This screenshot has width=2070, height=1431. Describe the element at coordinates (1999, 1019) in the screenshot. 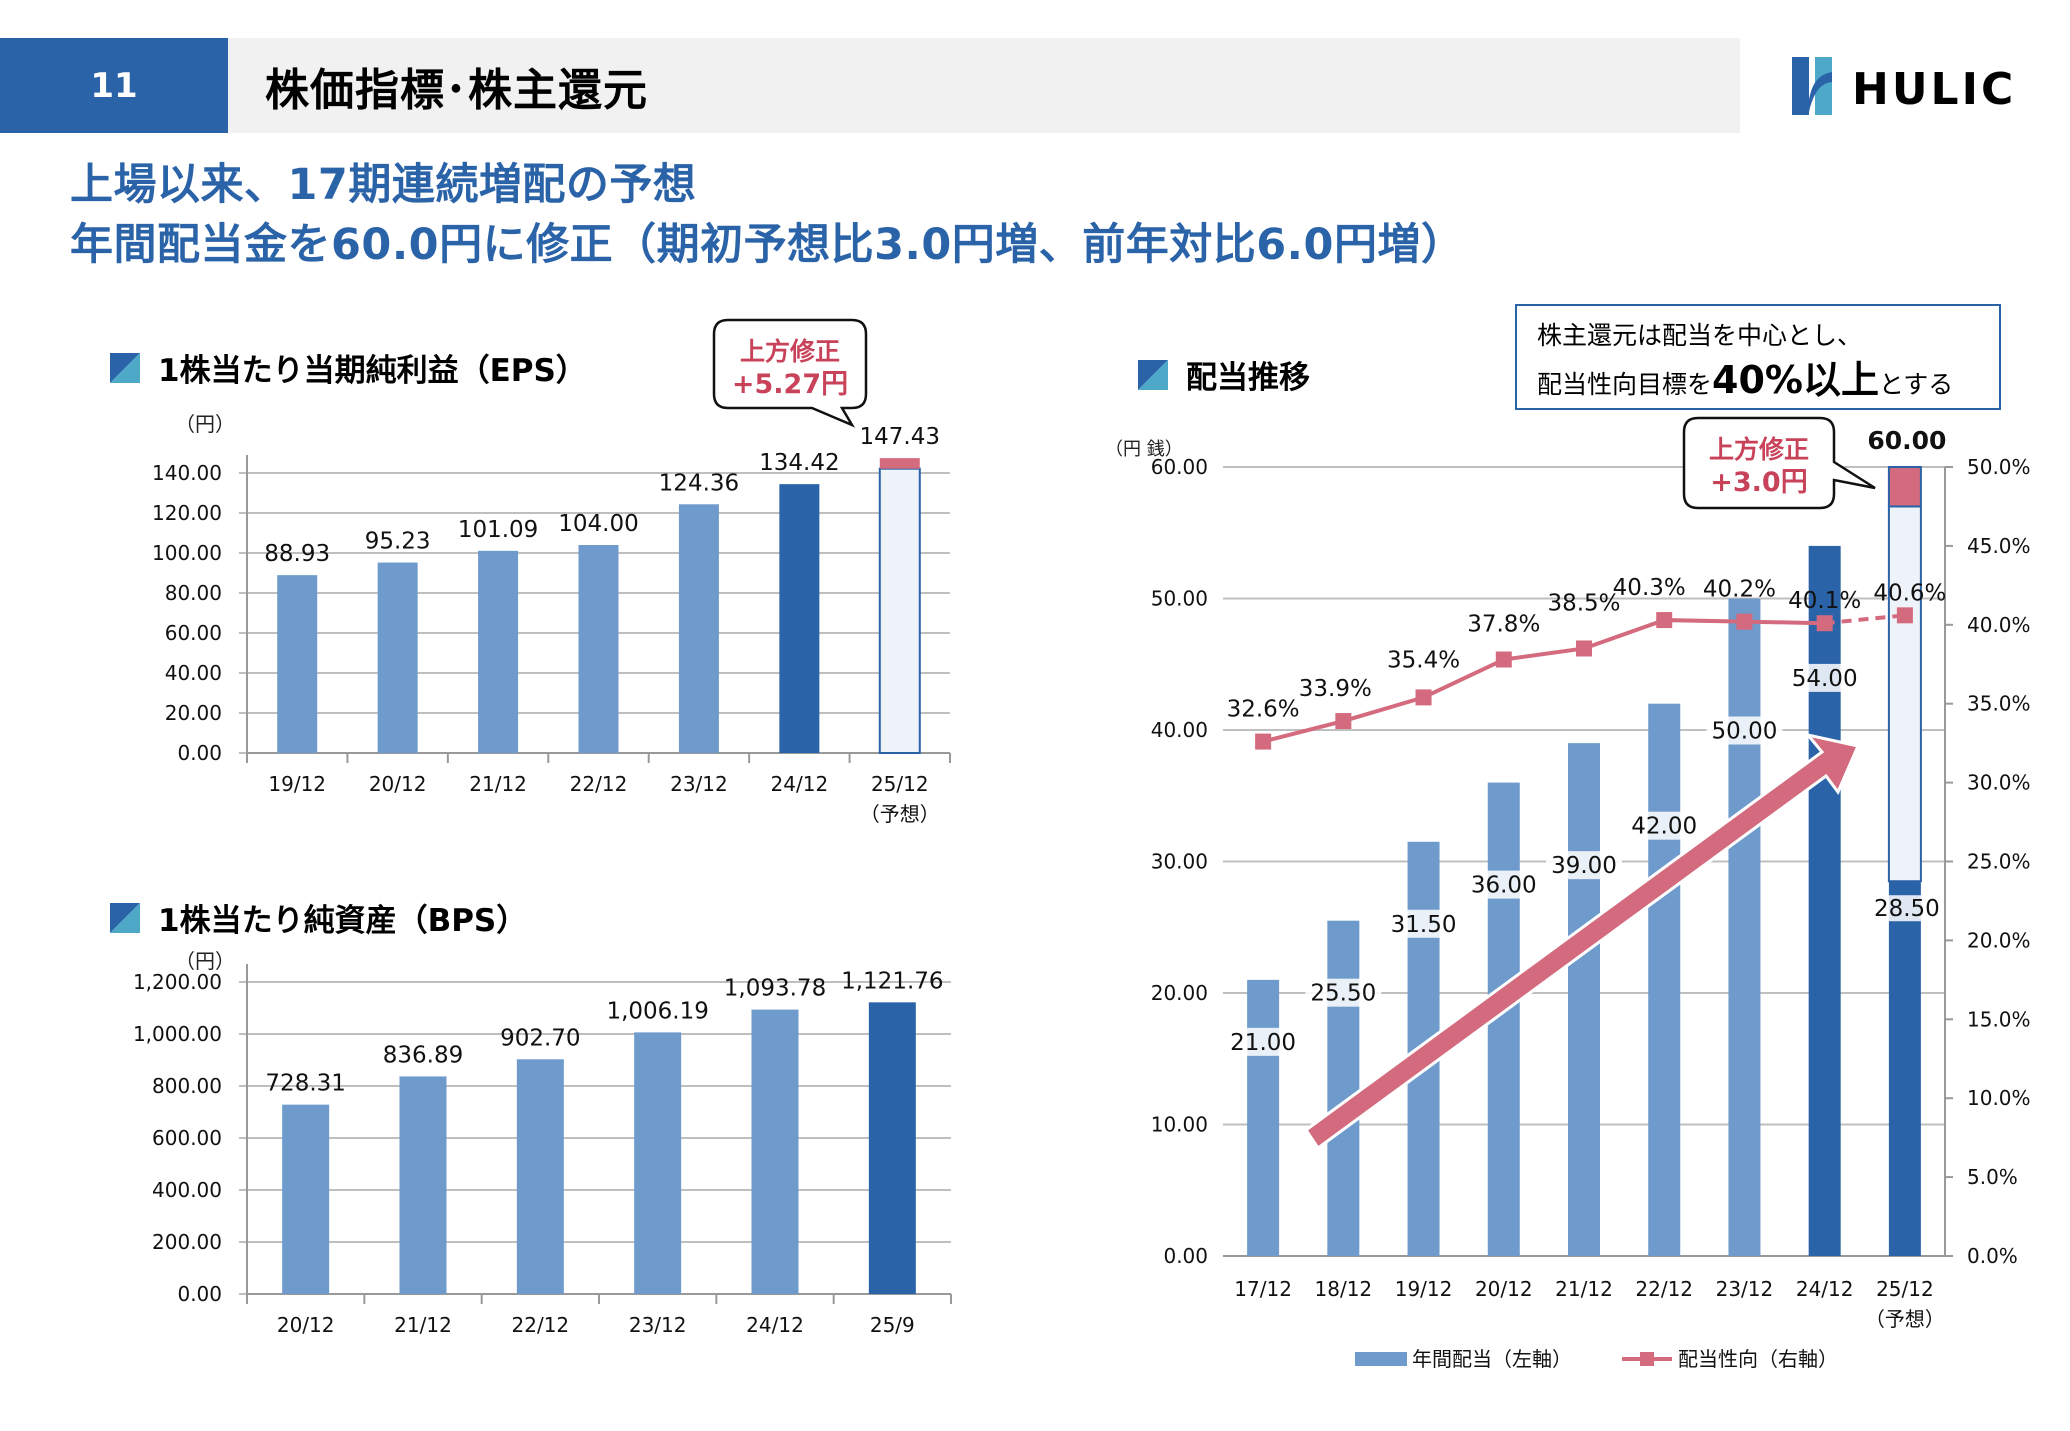

I see `y-right-tick-label: 15.0%` at that location.